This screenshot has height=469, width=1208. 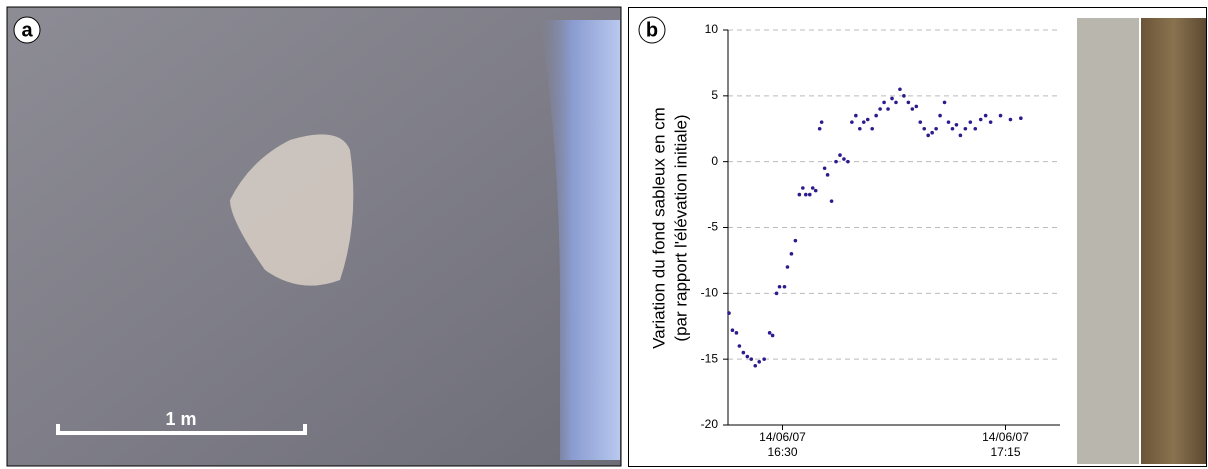 I want to click on panel-label: b, so click(x=652, y=30).